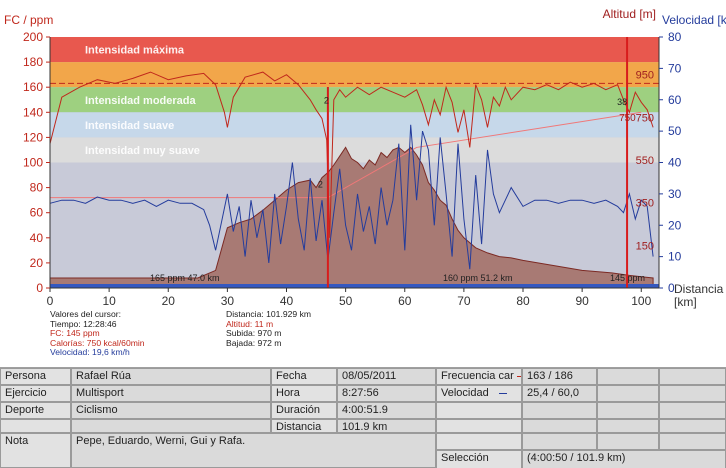  I want to click on speed-tick-label: 60, so click(675, 100).